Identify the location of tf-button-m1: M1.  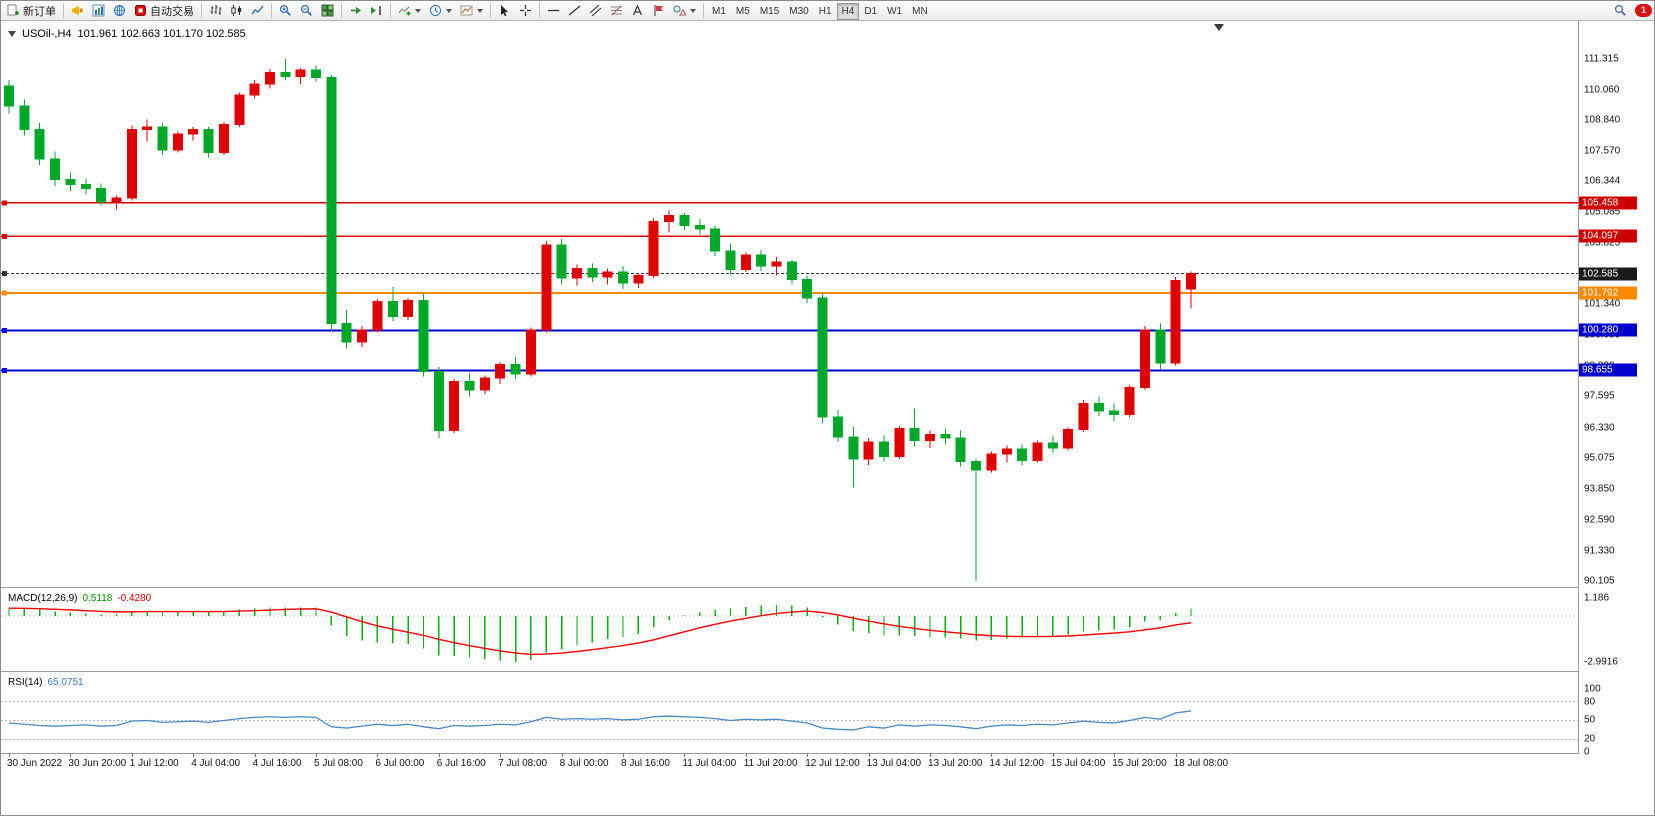
(719, 11).